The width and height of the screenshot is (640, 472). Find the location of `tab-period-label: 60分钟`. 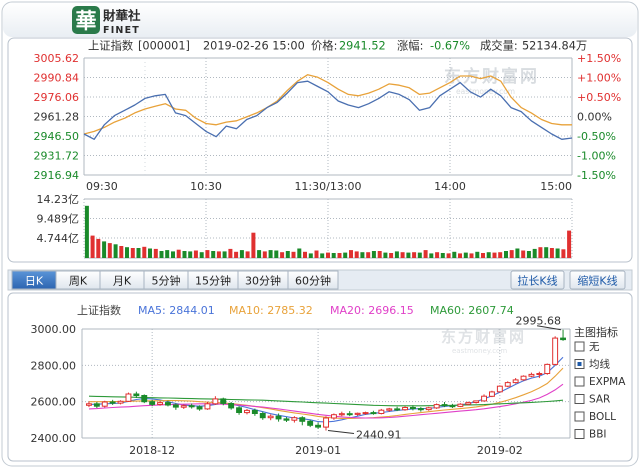

tab-period-label: 60分钟 is located at coordinates (313, 281).